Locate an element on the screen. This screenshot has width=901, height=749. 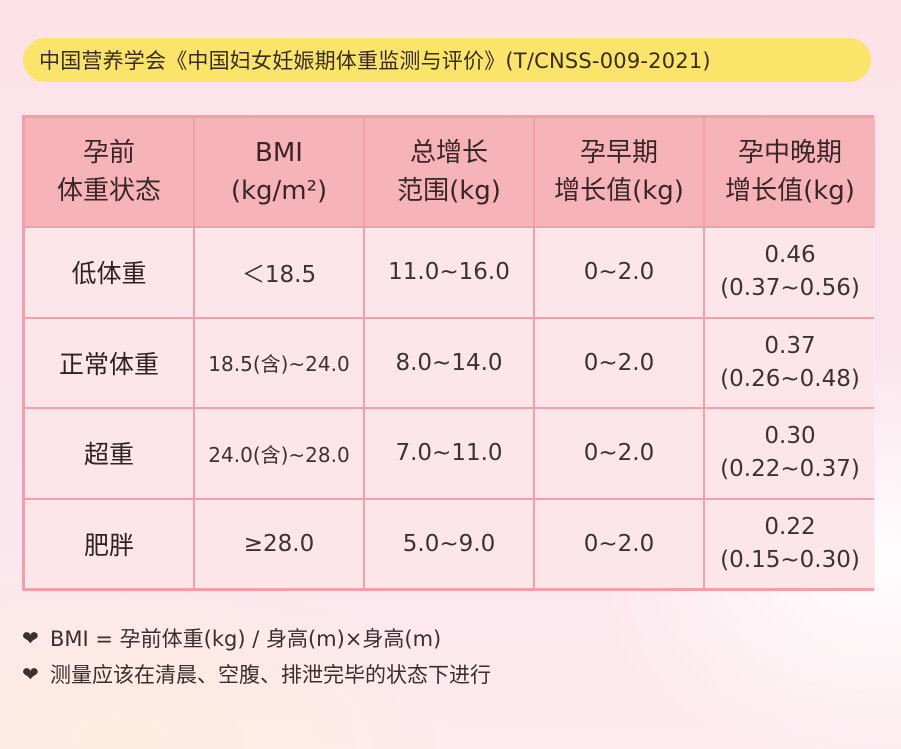
row-mid-late-gain: 0.22 (0.15~0.30) is located at coordinates (790, 543).